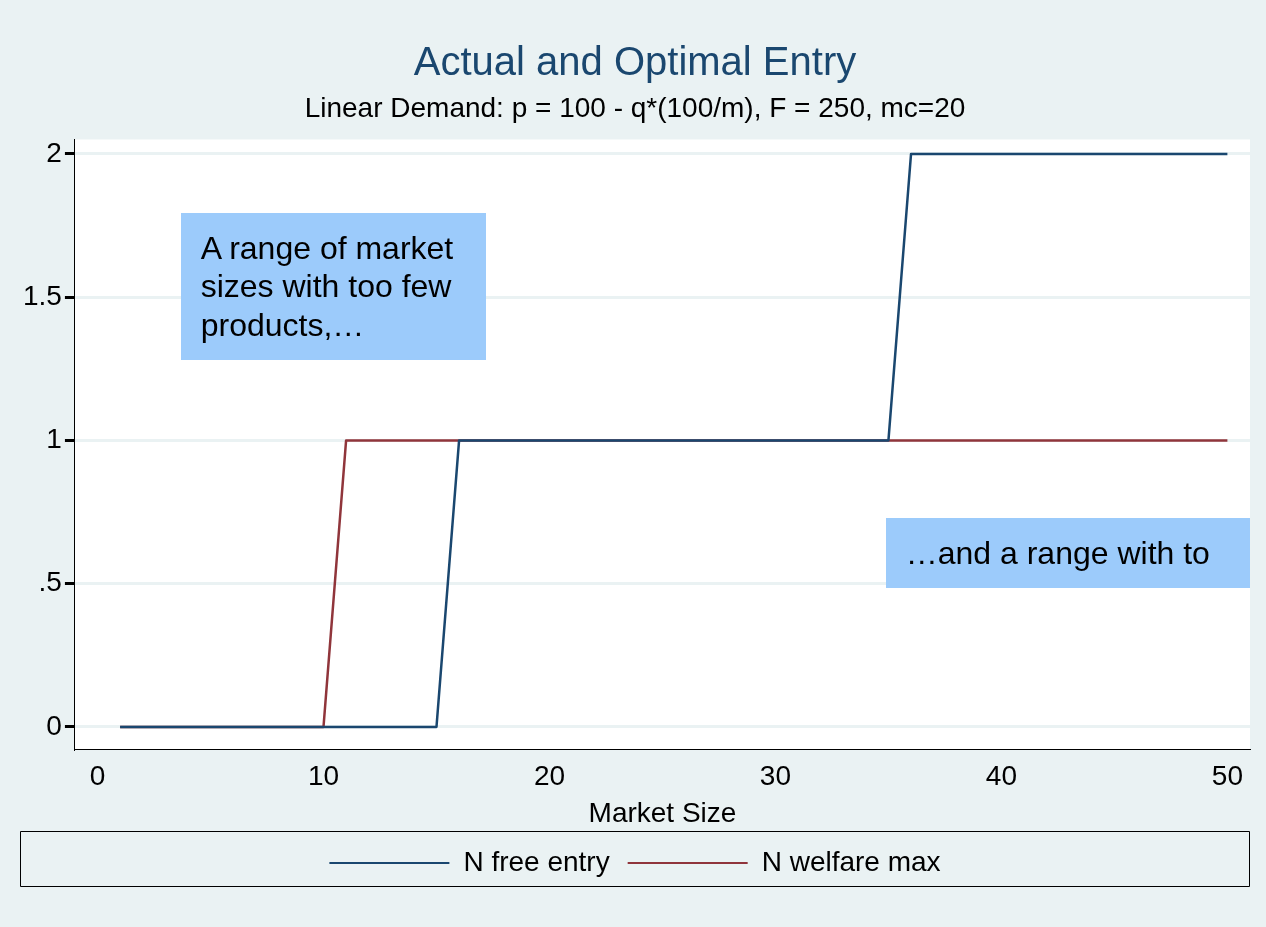  What do you see at coordinates (1001, 776) in the screenshot?
I see `x-tick-label: 40` at bounding box center [1001, 776].